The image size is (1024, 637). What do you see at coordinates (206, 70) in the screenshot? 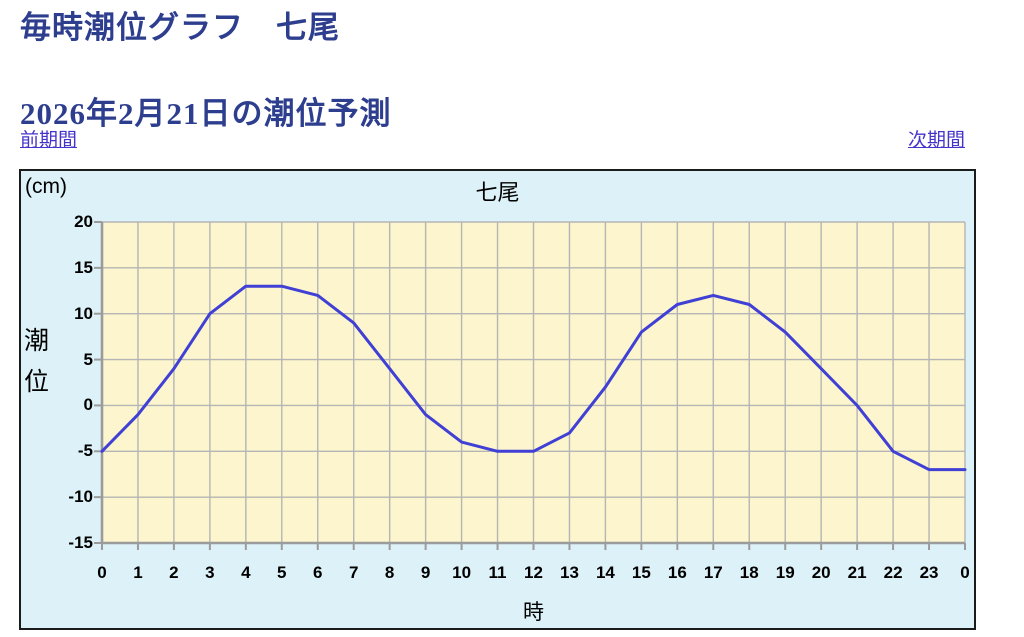
I see `page-title: 毎時潮位グラフ 七尾 2026年2月21日の潮位予測` at bounding box center [206, 70].